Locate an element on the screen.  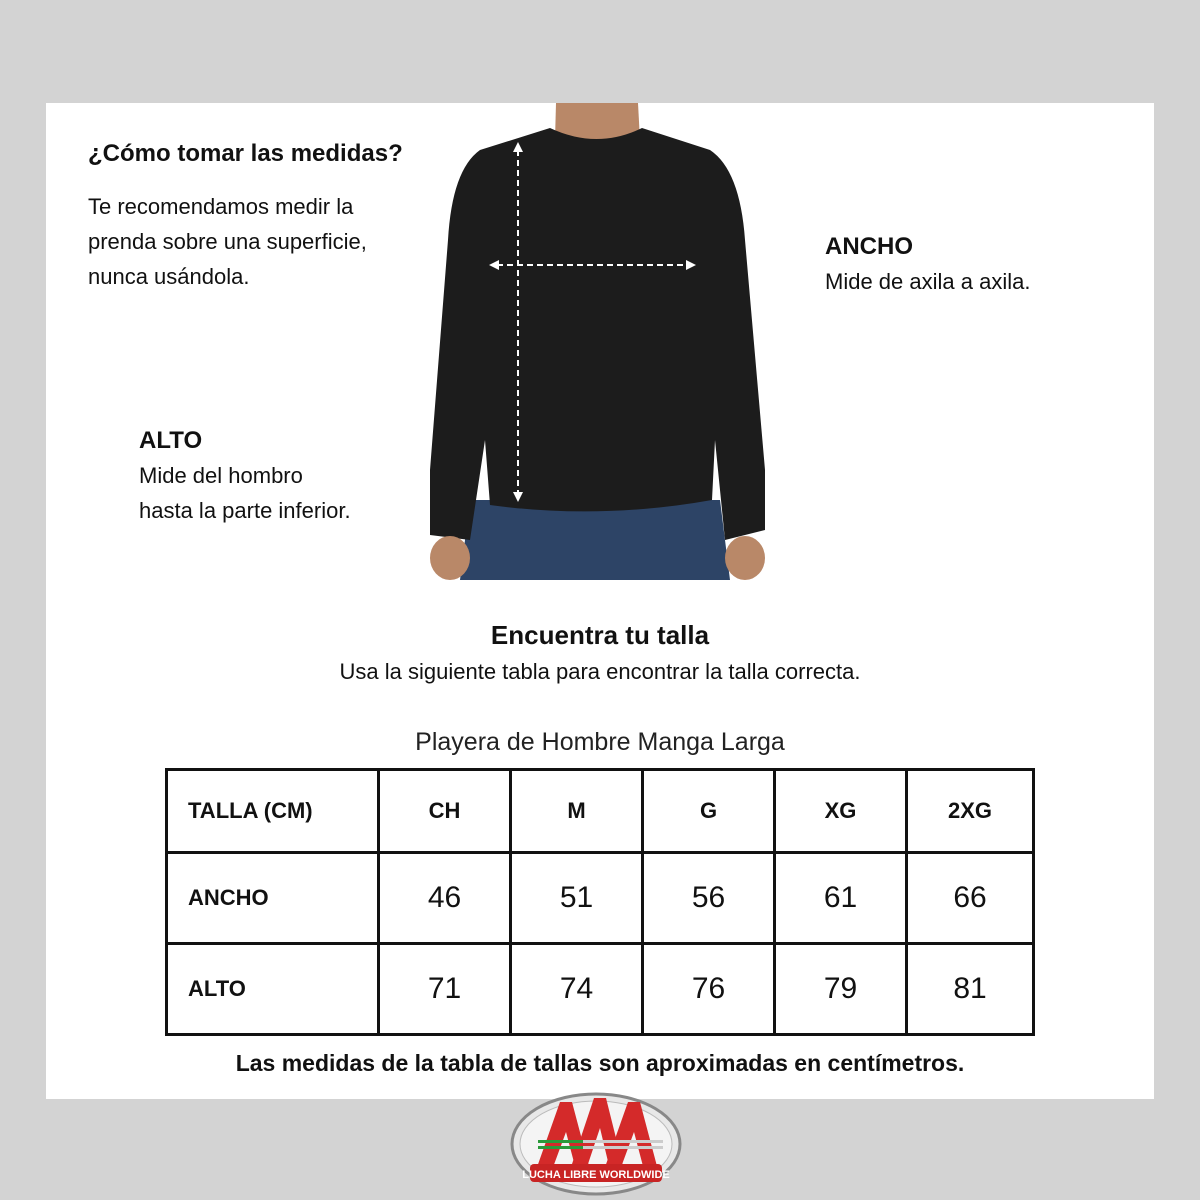
table-header-row: TALLA (CM) CH M G XG 2XG is located at coordinates (600, 811).